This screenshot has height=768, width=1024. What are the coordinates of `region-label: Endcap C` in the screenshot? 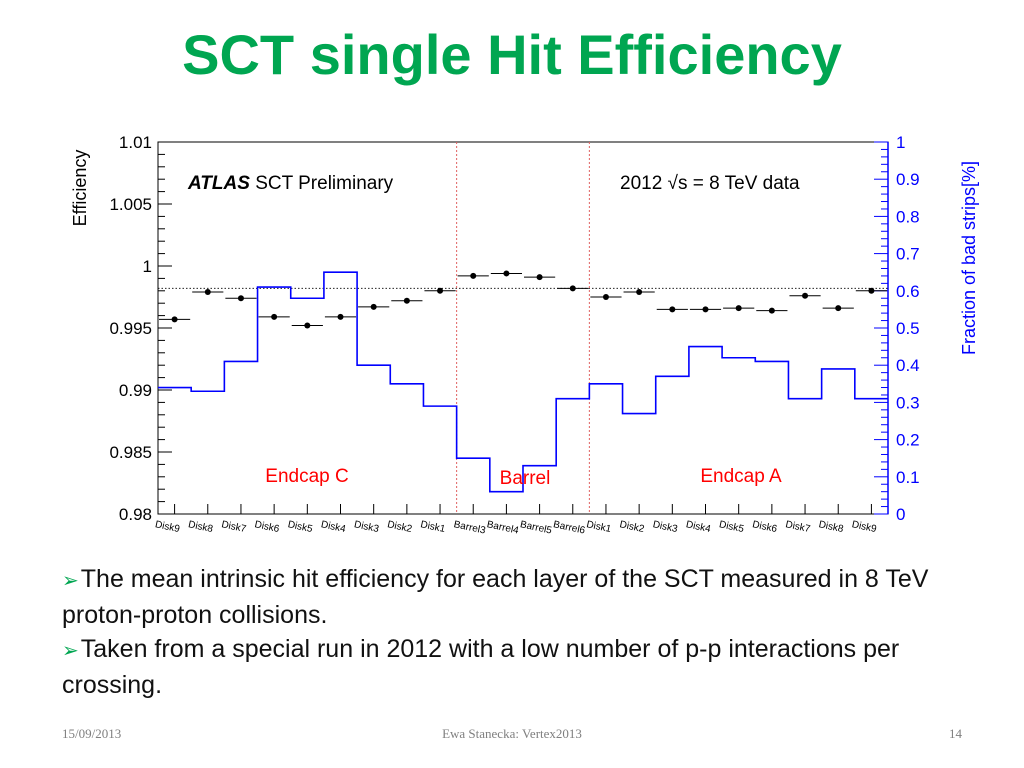 It's located at (306, 476).